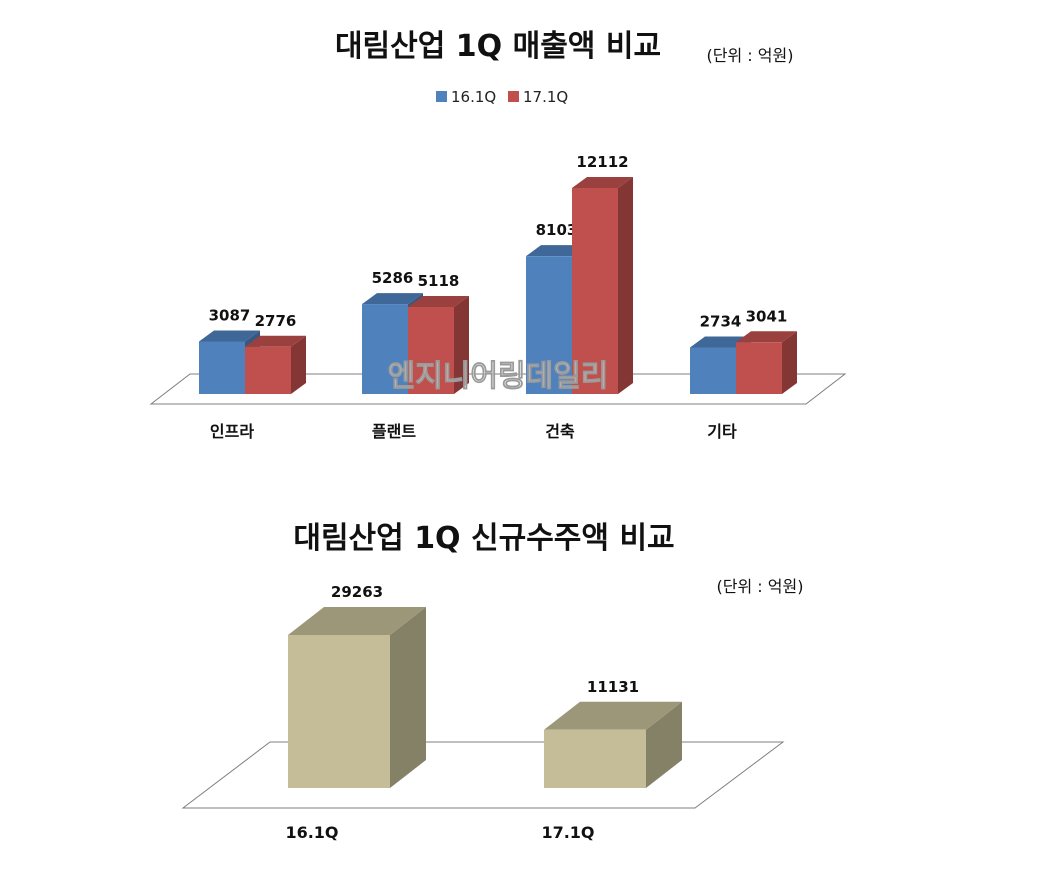 The width and height of the screenshot is (1037, 875). I want to click on bar-3-1-value-label: 3041, so click(767, 316).